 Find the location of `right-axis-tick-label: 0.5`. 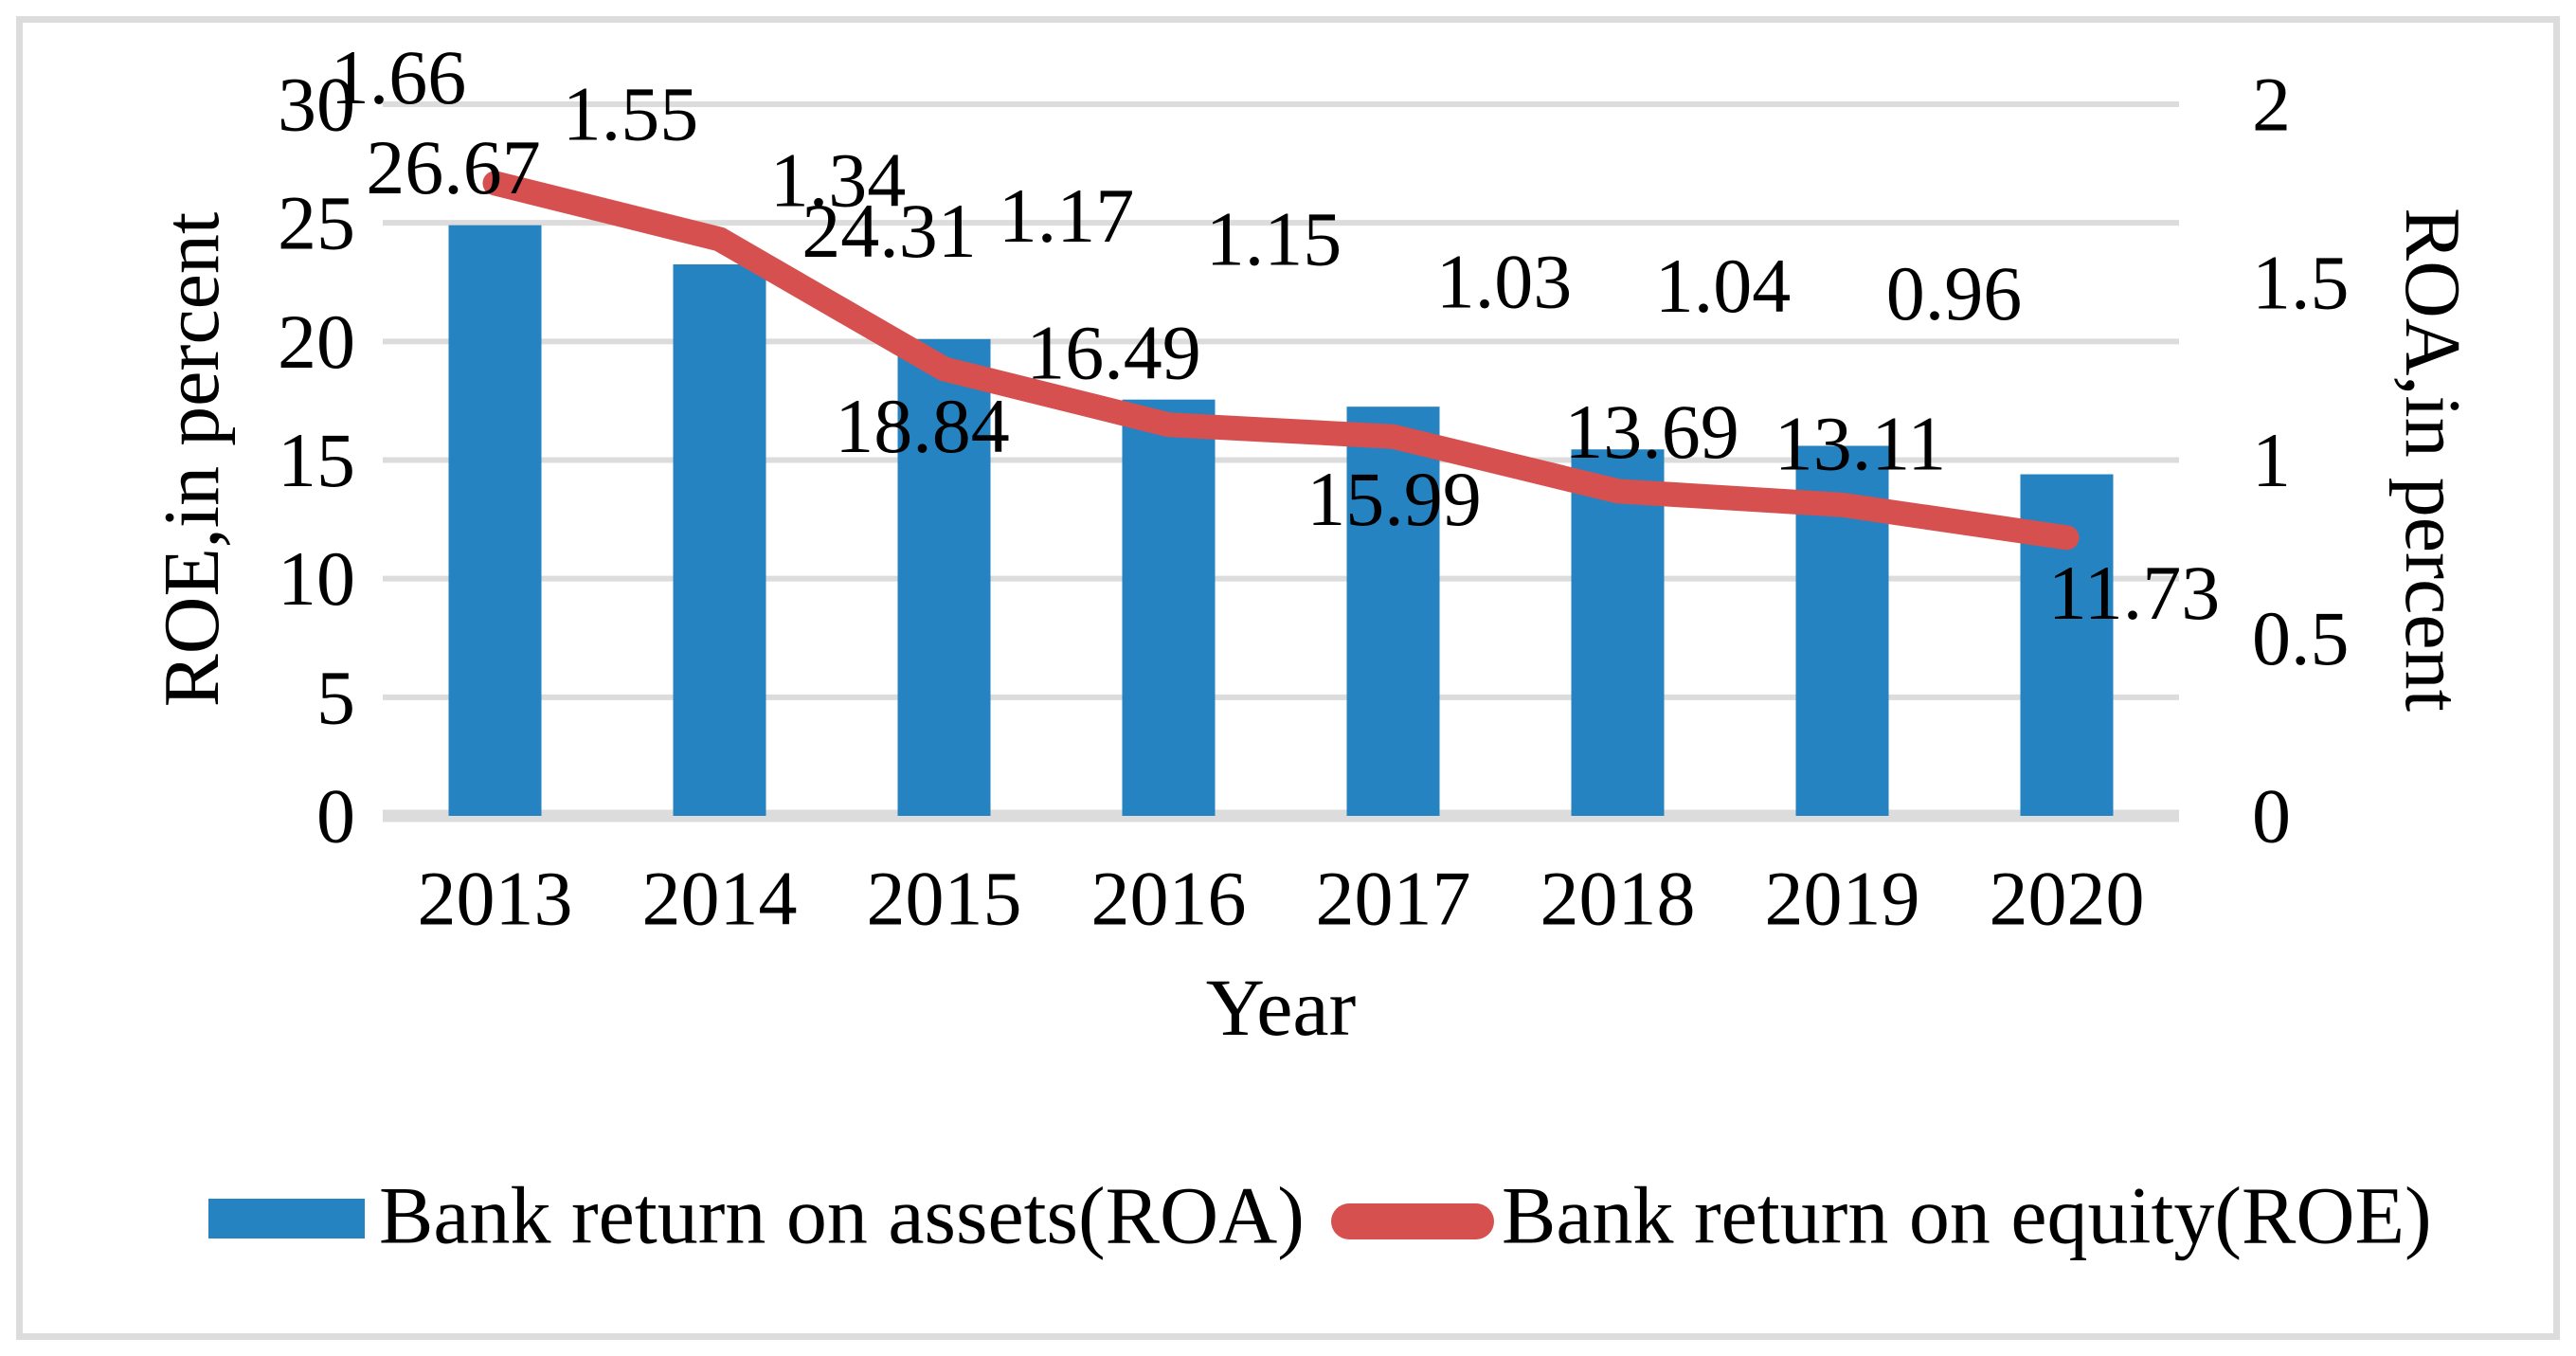

right-axis-tick-label: 0.5 is located at coordinates (2301, 638).